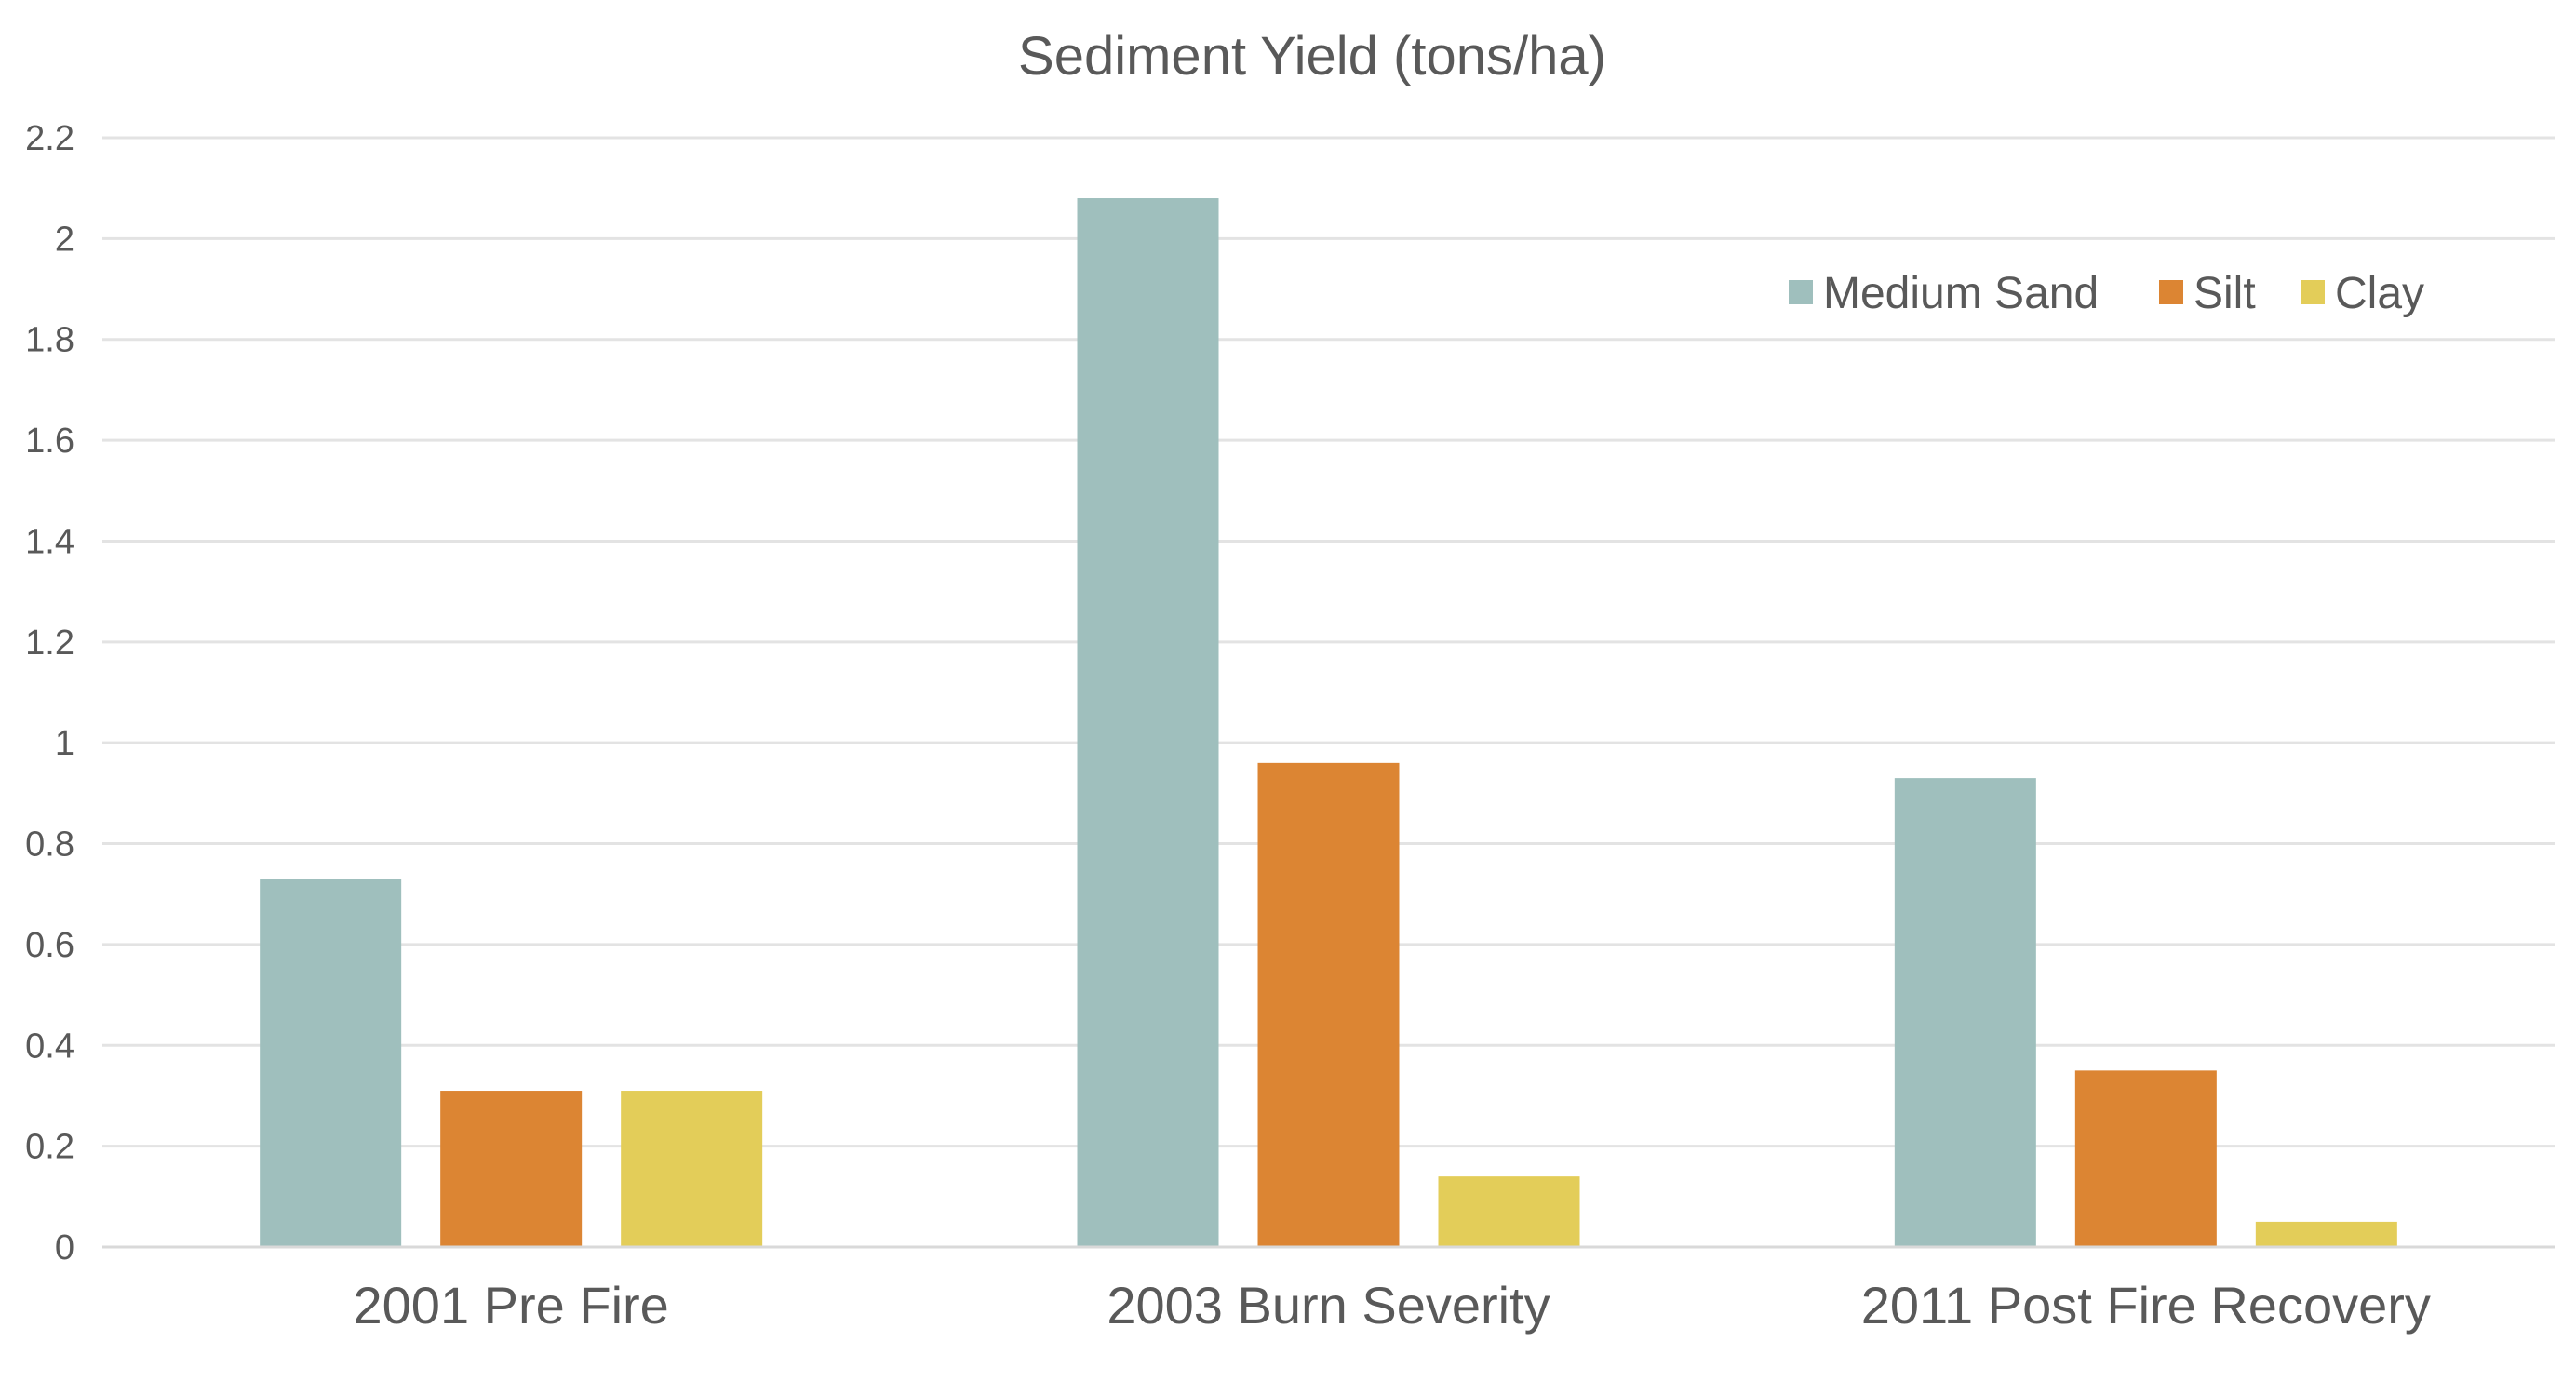 This screenshot has height=1395, width=2576. What do you see at coordinates (49, 643) in the screenshot?
I see `y-tick-label: 1.2` at bounding box center [49, 643].